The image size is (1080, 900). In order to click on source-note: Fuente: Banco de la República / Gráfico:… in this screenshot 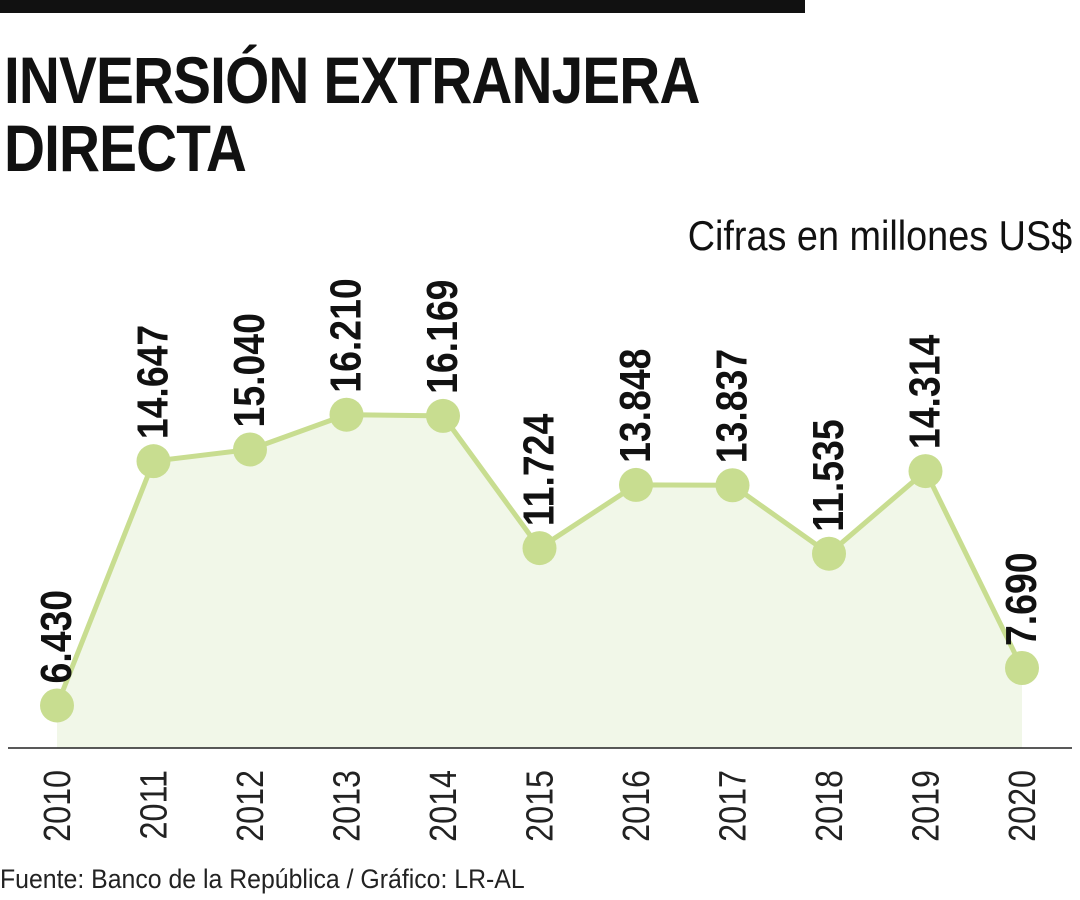, I will do `click(262, 879)`.